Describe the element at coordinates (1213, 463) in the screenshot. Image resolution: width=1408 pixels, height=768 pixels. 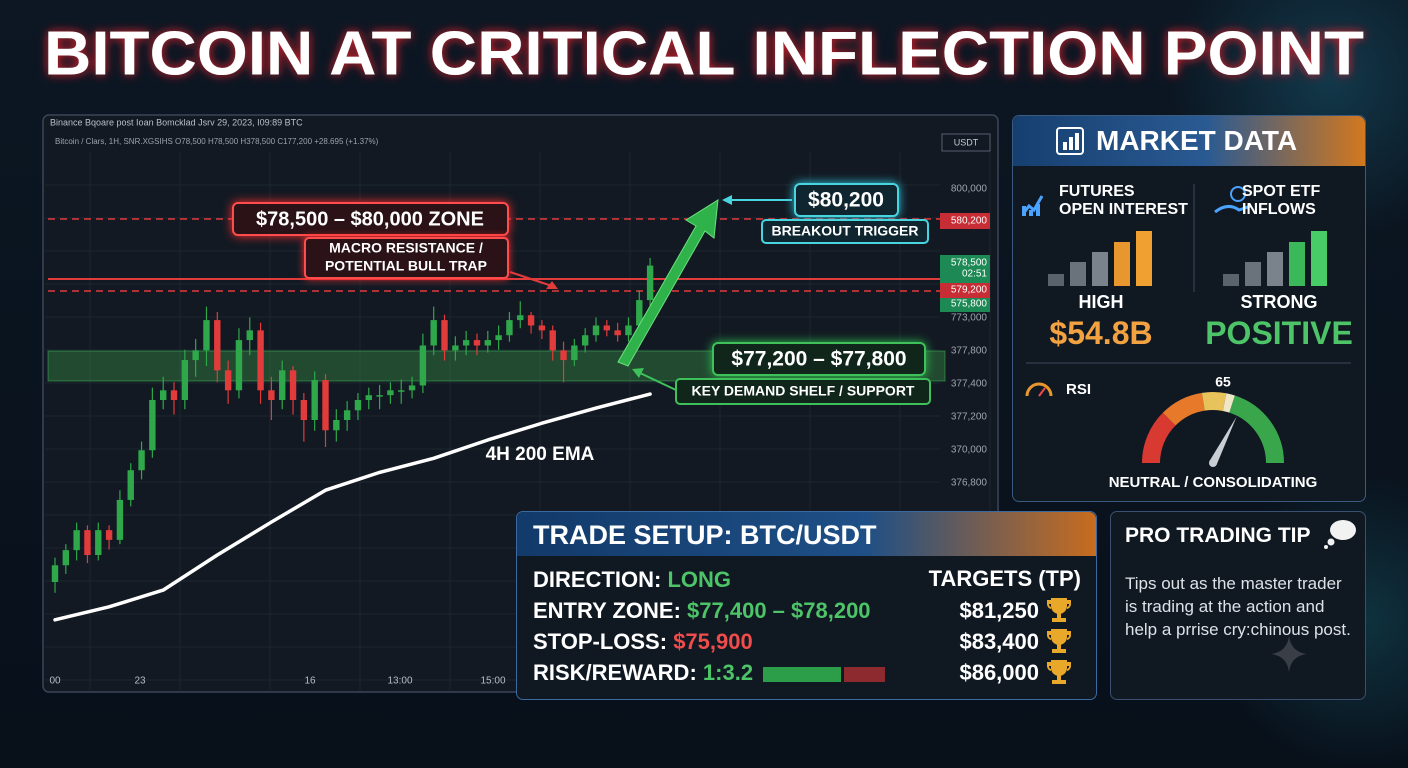
I see `gauge-hub` at that location.